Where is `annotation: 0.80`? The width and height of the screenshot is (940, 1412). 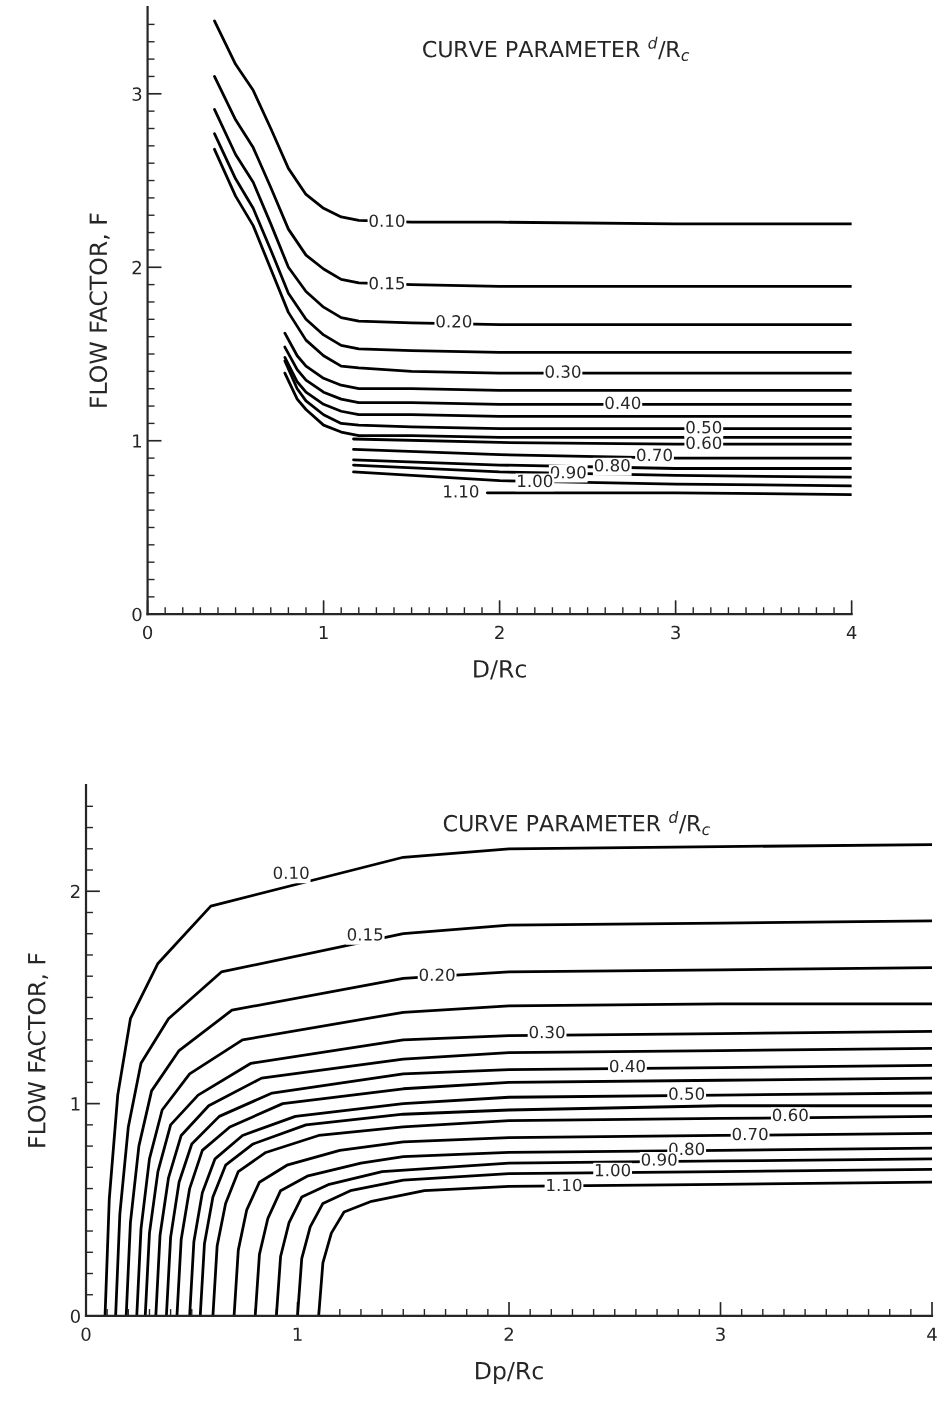
annotation: 0.80 is located at coordinates (612, 465).